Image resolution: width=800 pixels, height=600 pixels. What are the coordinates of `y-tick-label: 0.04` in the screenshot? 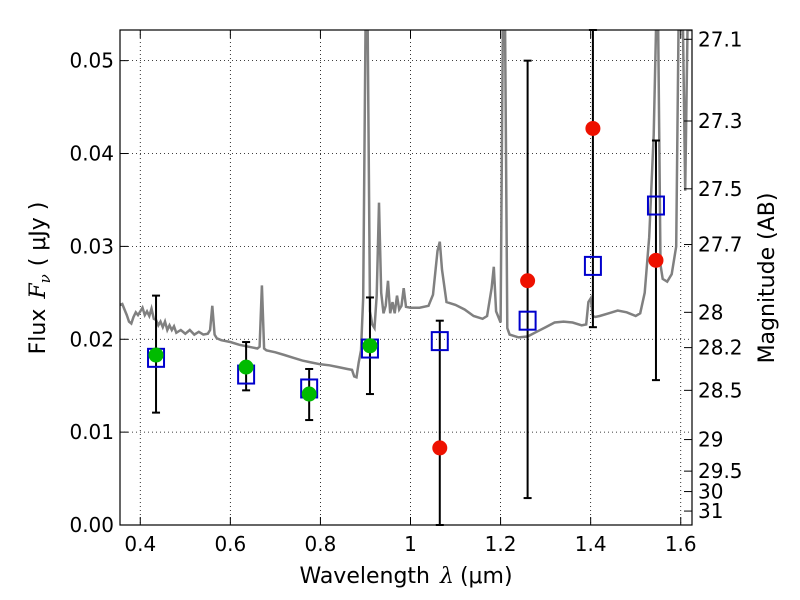 It's located at (91, 154).